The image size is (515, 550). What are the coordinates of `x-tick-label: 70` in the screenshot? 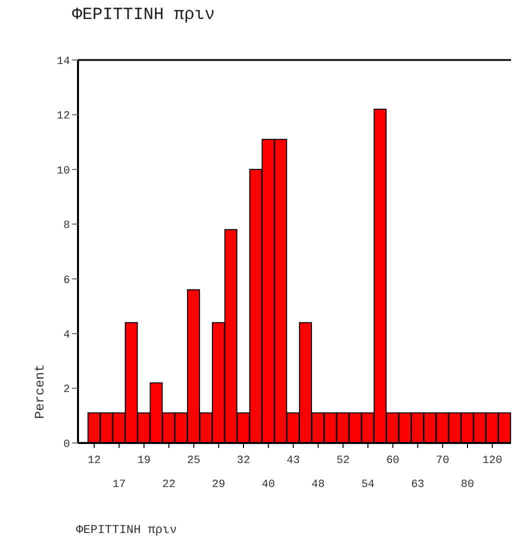 It's located at (443, 461).